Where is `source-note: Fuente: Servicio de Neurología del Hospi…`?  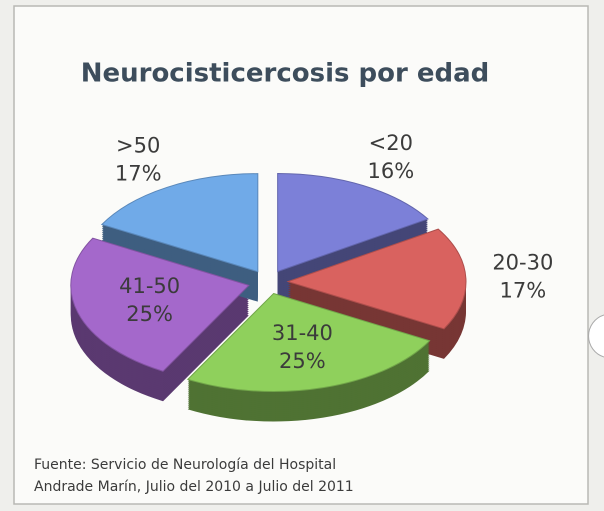 source-note: Fuente: Servicio de Neurología del Hospi… is located at coordinates (185, 465).